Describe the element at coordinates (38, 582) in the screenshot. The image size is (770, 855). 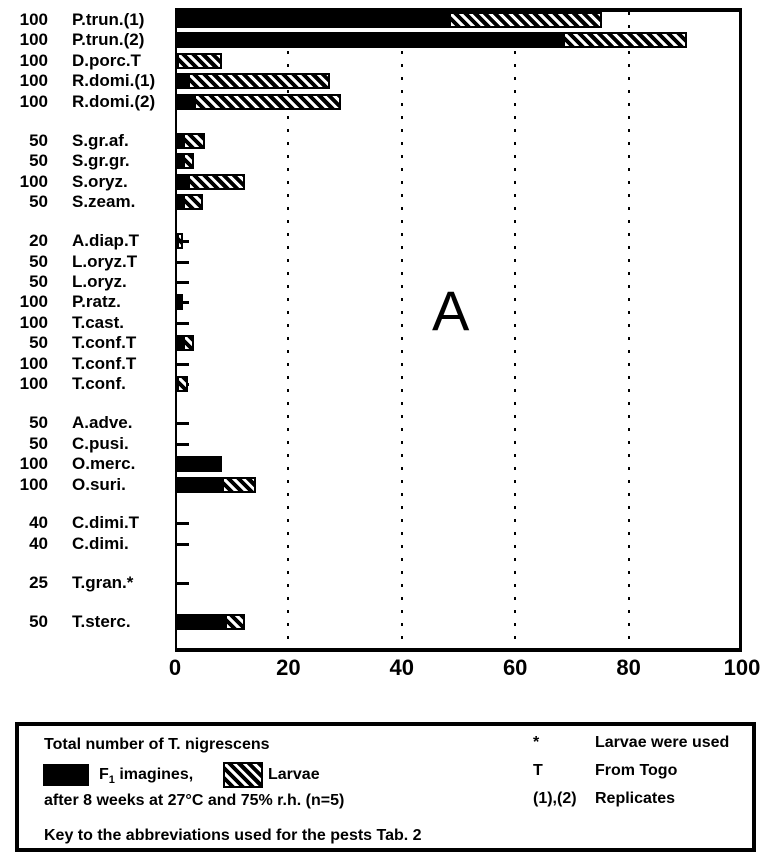
I see `row-n-label: 25` at that location.